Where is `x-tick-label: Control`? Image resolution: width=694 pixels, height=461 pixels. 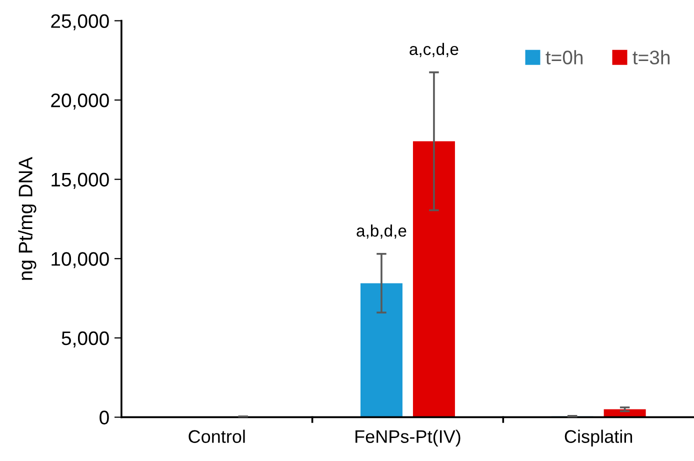
x-tick-label: Control is located at coordinates (216, 436).